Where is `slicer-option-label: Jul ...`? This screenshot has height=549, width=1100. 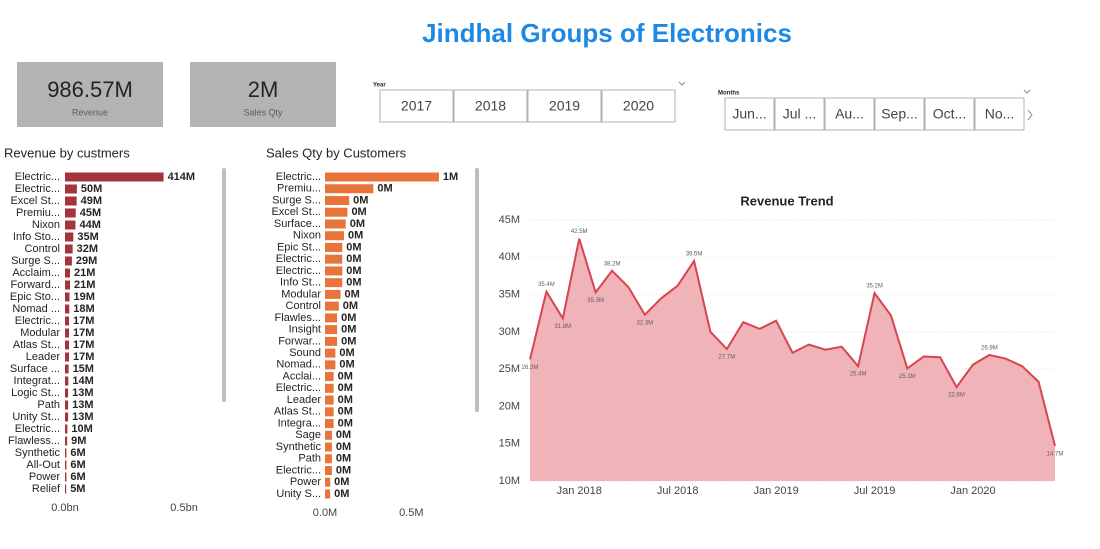 slicer-option-label: Jul ... is located at coordinates (799, 114).